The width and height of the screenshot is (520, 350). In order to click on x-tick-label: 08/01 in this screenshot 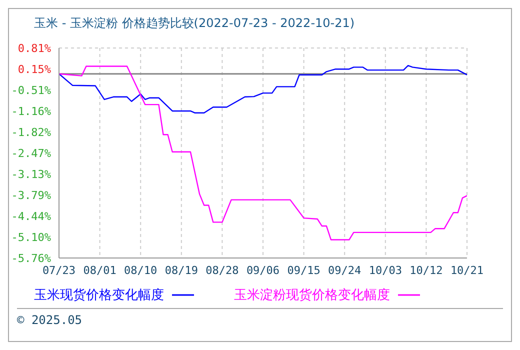, I will do `click(99, 270)`.